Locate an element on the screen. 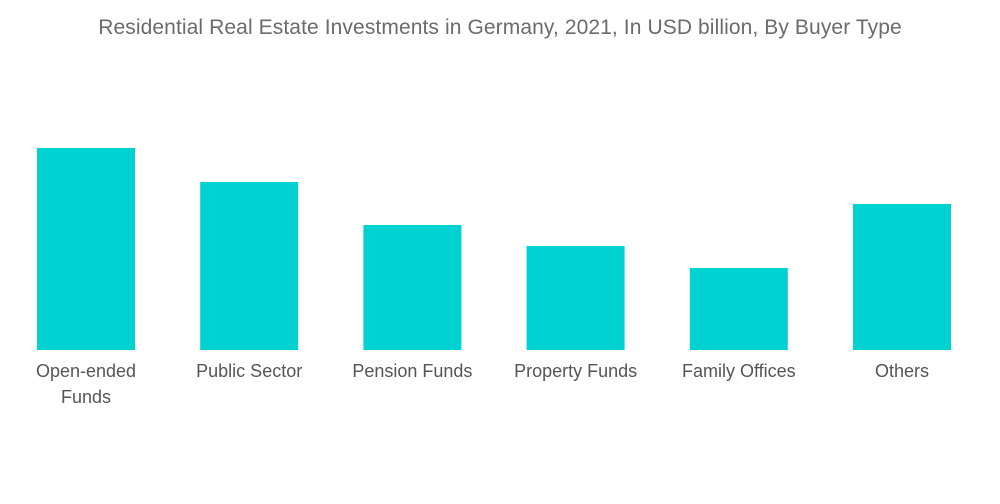 The height and width of the screenshot is (504, 1000). x-tick-label-line: Funds is located at coordinates (86, 397).